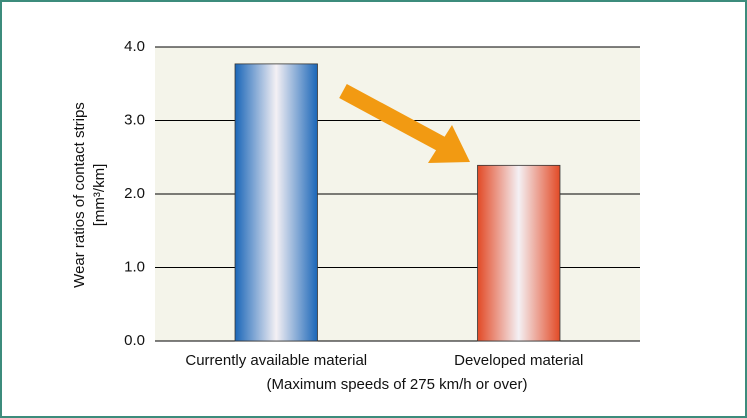 This screenshot has width=747, height=418. I want to click on y-axis-title-line: Wear ratios of contact strips, so click(79, 195).